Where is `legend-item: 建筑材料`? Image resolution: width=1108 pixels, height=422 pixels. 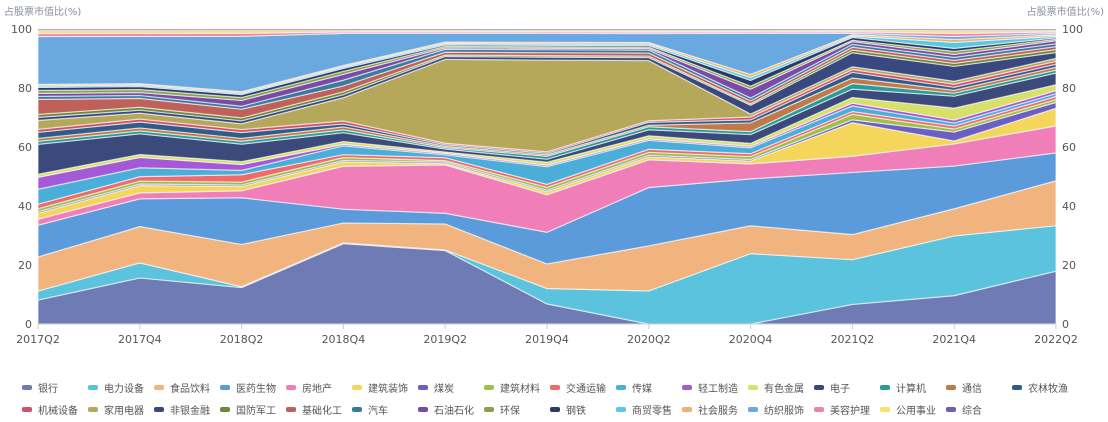 legend-item: 建筑材料 is located at coordinates (517, 387).